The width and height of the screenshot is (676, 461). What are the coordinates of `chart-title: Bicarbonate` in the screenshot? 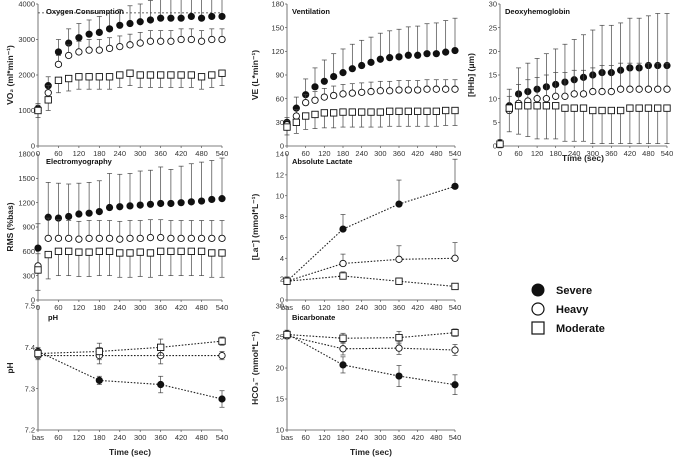 It's located at (313, 317).